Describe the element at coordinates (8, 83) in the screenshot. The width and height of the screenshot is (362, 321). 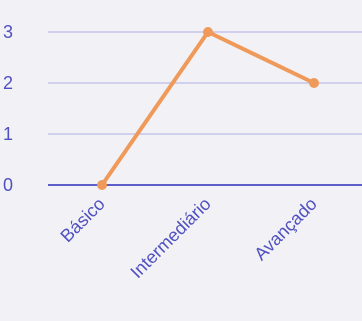
I see `y-tick-label-2: 2` at that location.